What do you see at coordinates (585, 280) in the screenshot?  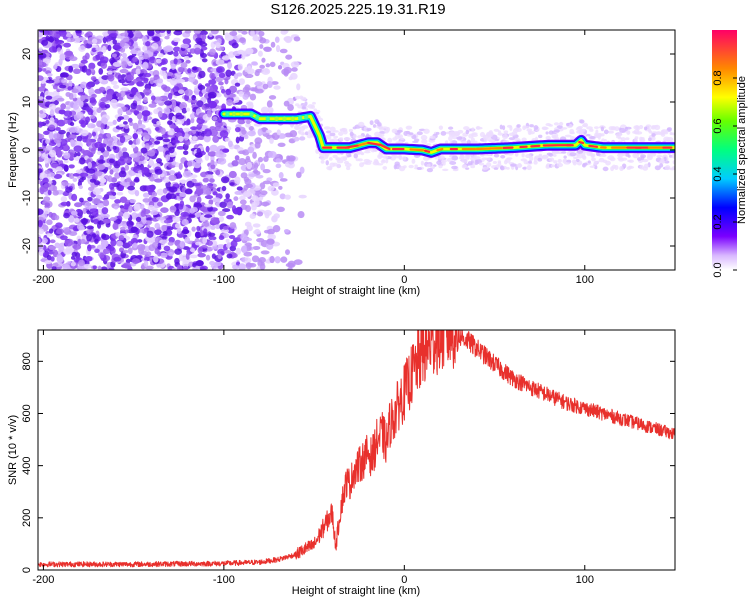 I see `spectrogram-x-tick-label: 100` at bounding box center [585, 280].